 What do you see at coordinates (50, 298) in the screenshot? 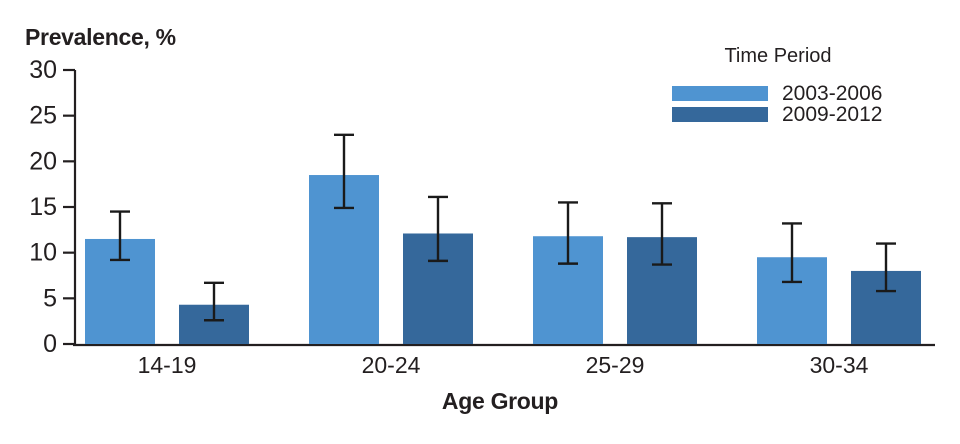
I see `y-tick-label: 5` at bounding box center [50, 298].